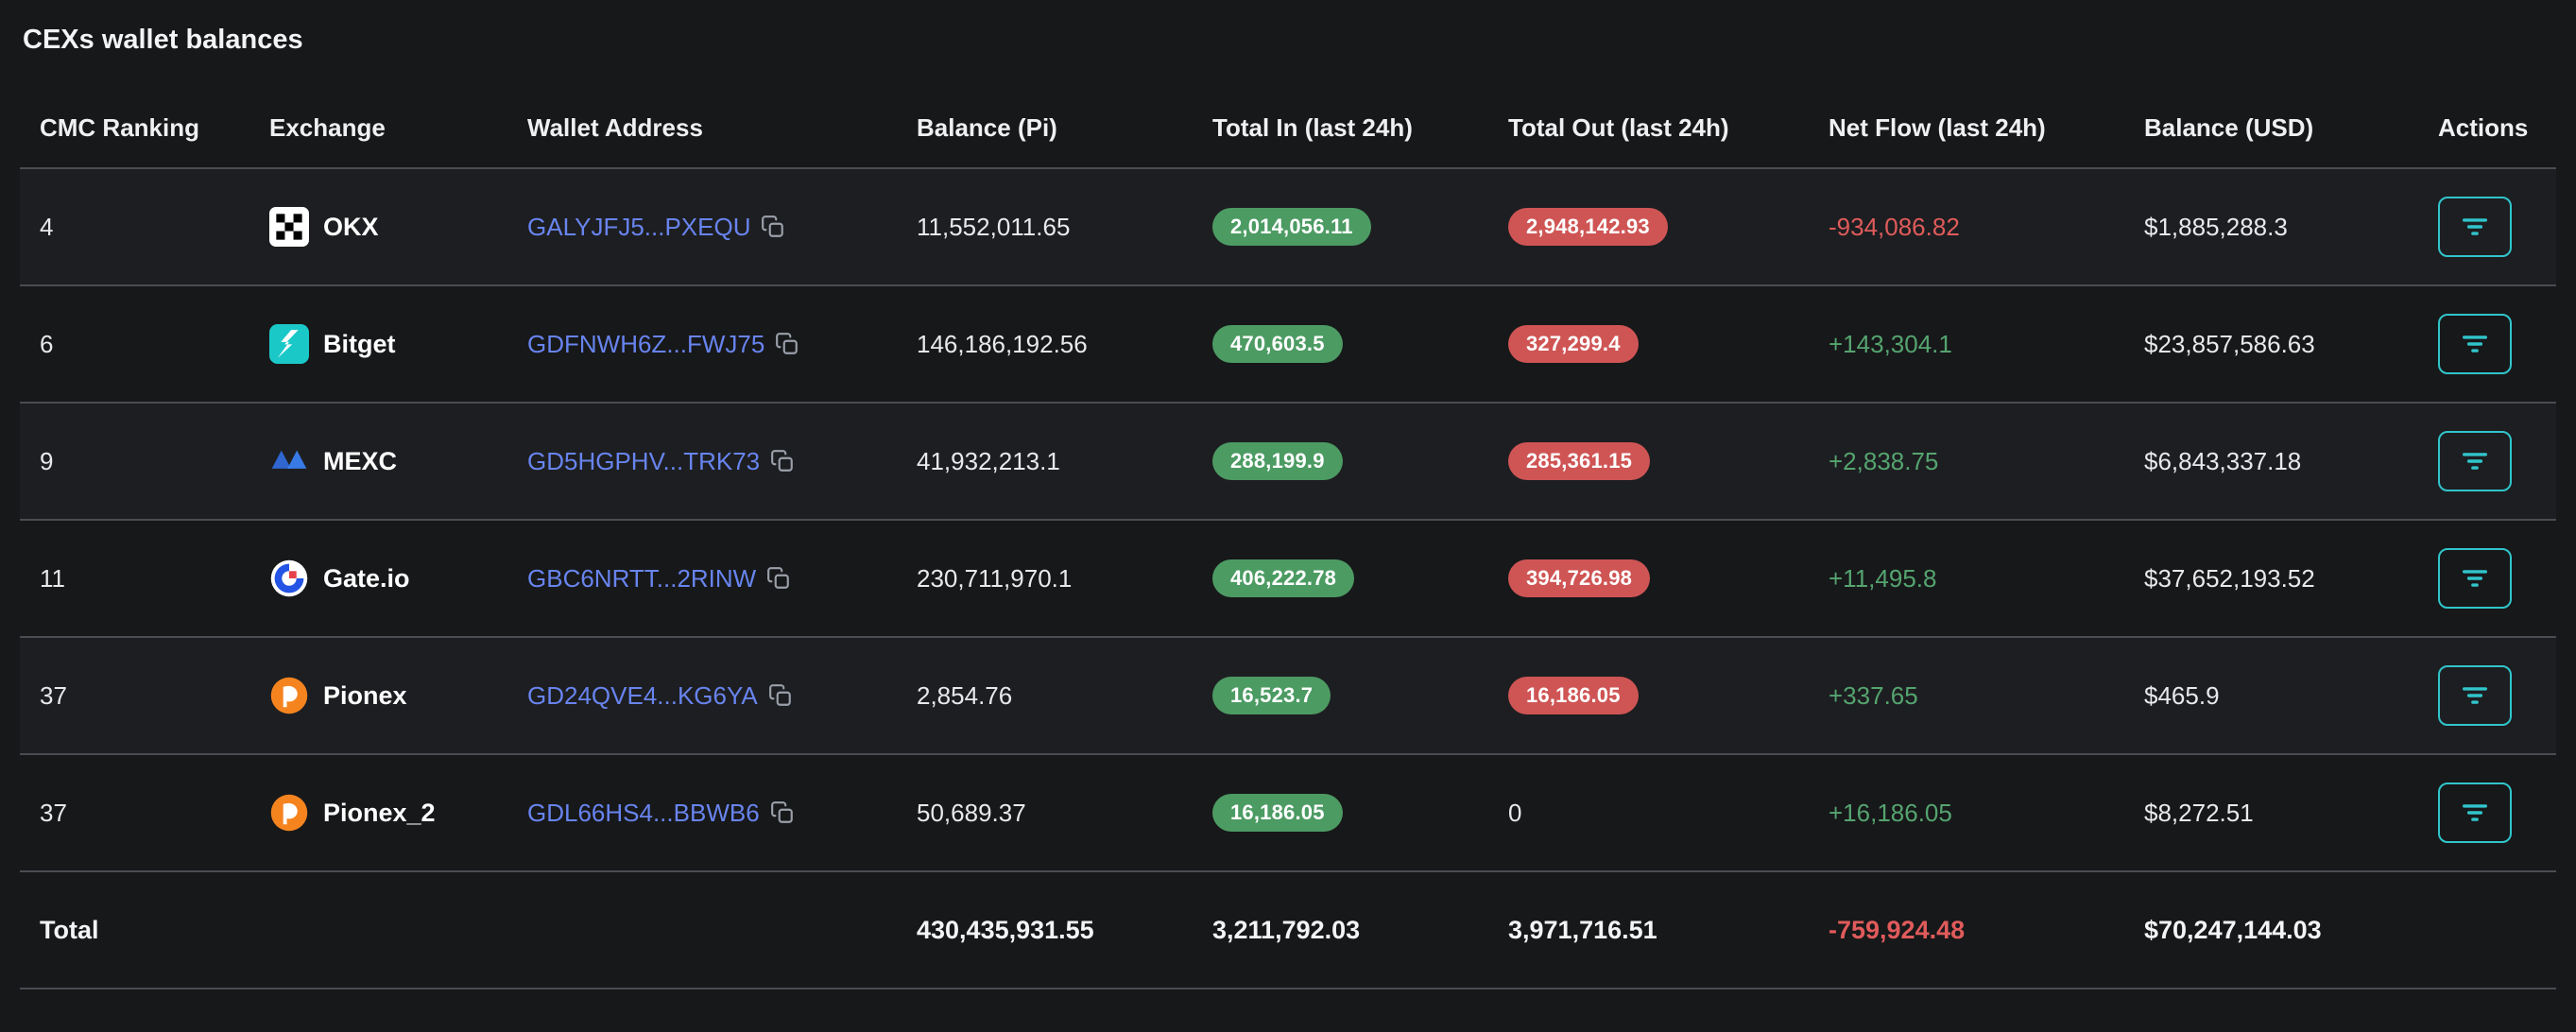 The width and height of the screenshot is (2576, 1032). I want to click on total-out-badge: 394,726.98, so click(1579, 578).